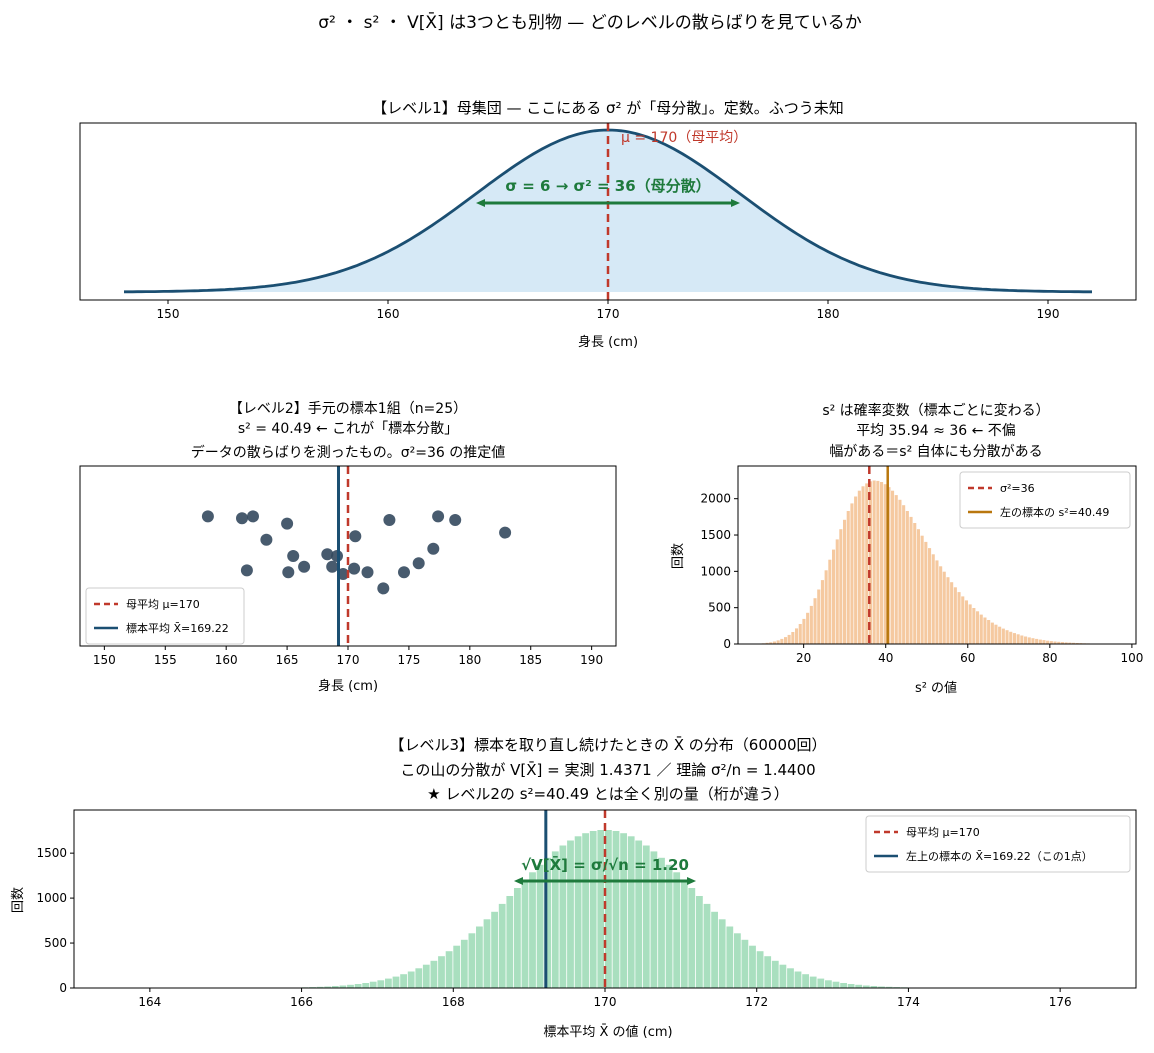  What do you see at coordinates (348, 660) in the screenshot?
I see `sample-xtick-label: 170` at bounding box center [348, 660].